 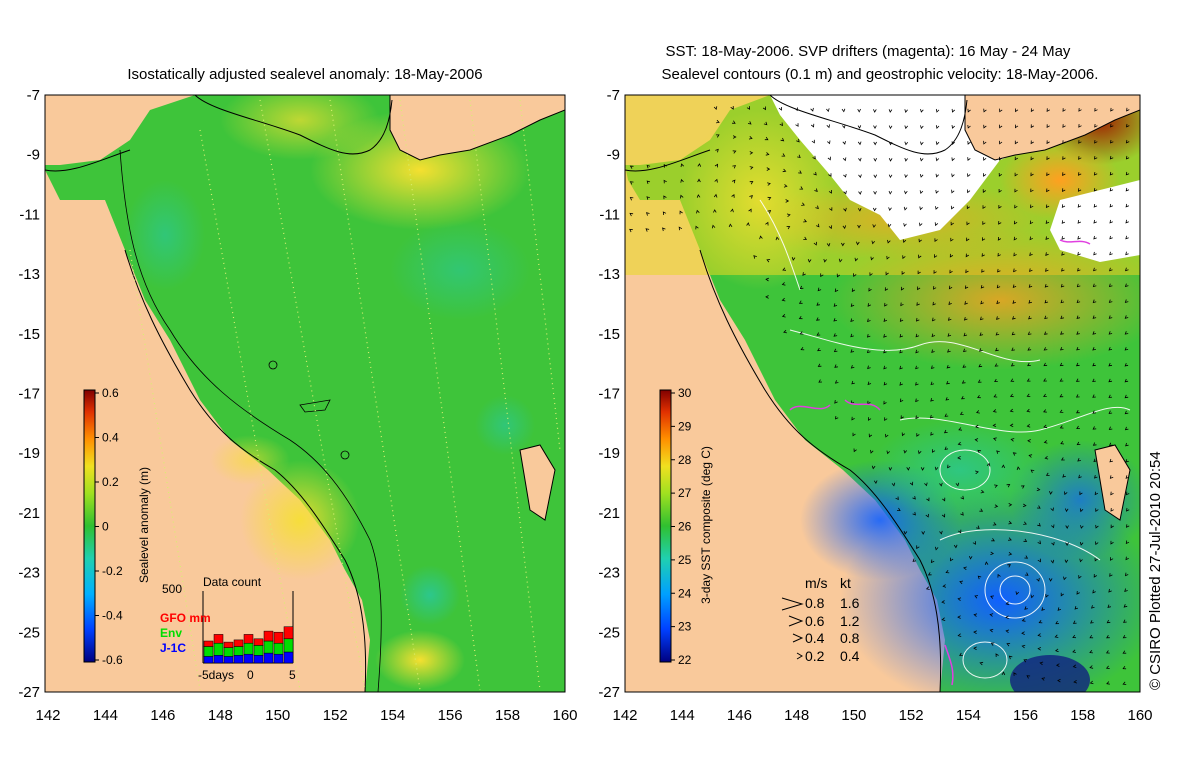 What do you see at coordinates (144, 525) in the screenshot?
I see `left-colorbar-label: Sealevel anomaly (m)` at bounding box center [144, 525].